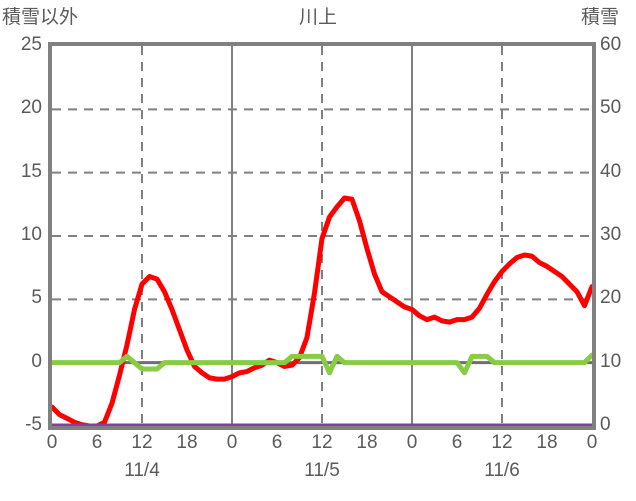 This screenshot has height=501, width=636. I want to click on series-line-precipitation, so click(322, 364).